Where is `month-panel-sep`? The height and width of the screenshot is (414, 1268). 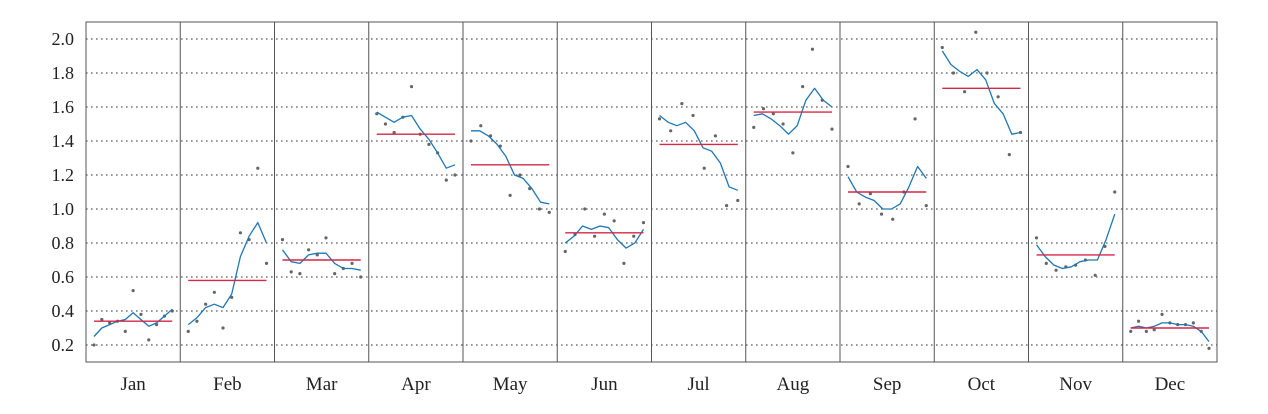
month-panel-sep is located at coordinates (887, 169).